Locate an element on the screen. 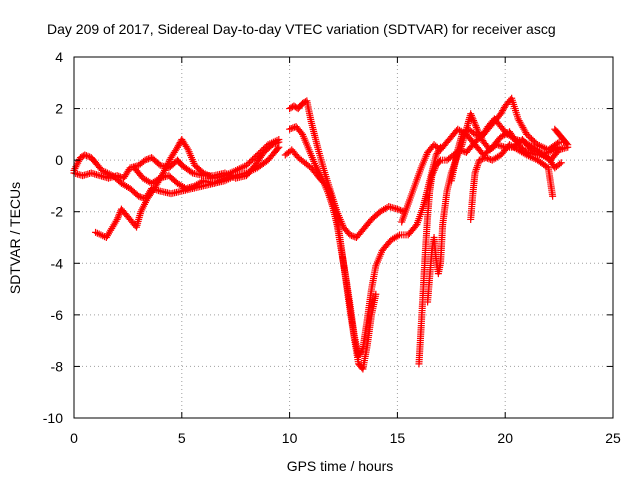 The height and width of the screenshot is (480, 640). y-axis-label: SDTVAR / TECUs is located at coordinates (15, 238).